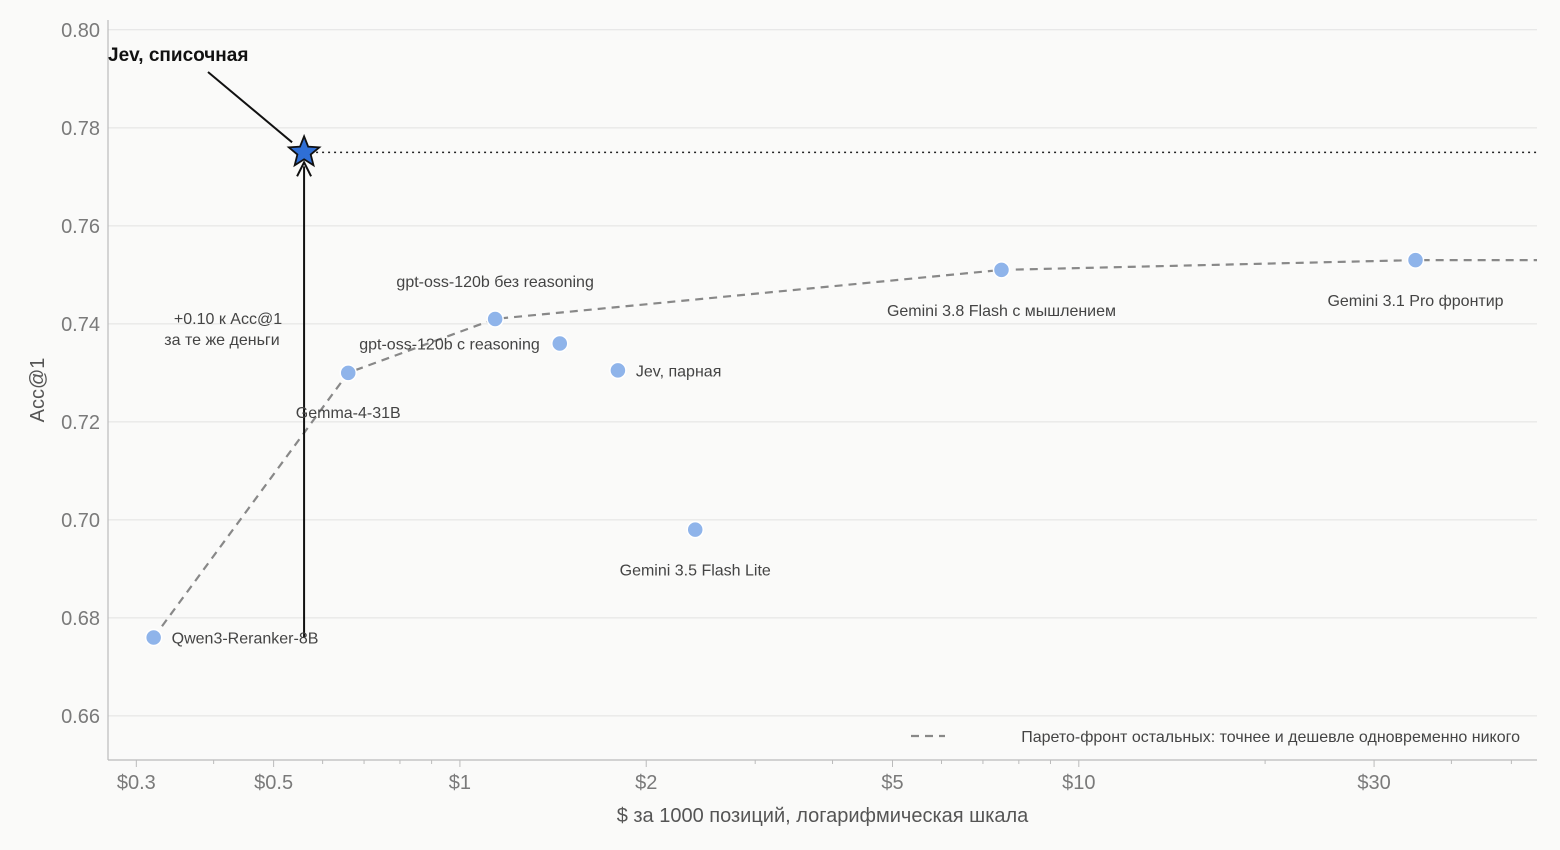 Image resolution: width=1560 pixels, height=850 pixels. What do you see at coordinates (245, 638) in the screenshot?
I see `point-label: Qwen3-Reranker-8B` at bounding box center [245, 638].